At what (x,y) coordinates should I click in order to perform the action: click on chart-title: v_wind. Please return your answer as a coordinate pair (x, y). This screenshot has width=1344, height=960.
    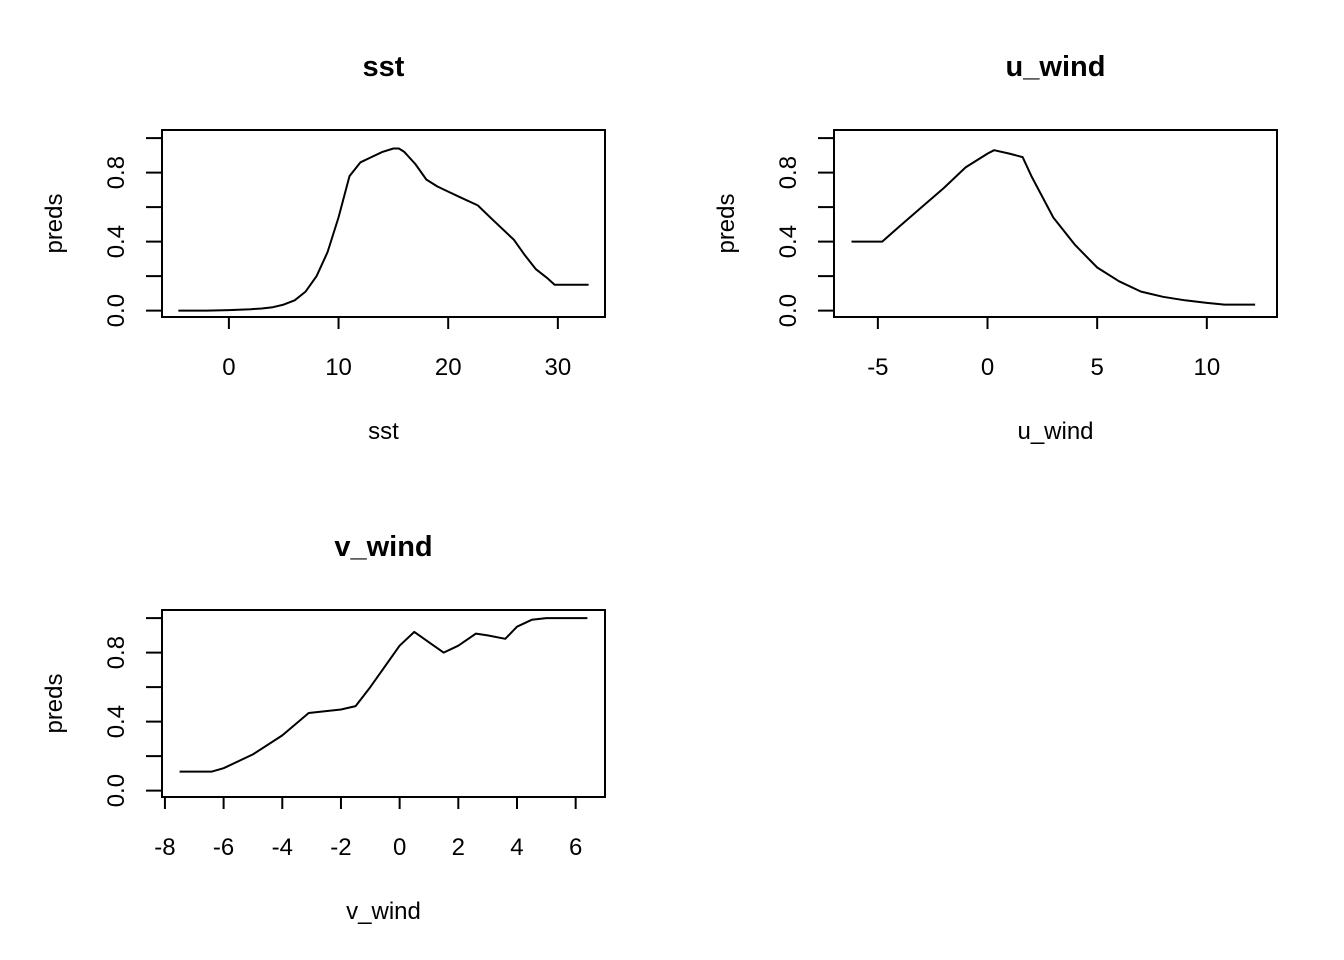
    Looking at the image, I should click on (383, 547).